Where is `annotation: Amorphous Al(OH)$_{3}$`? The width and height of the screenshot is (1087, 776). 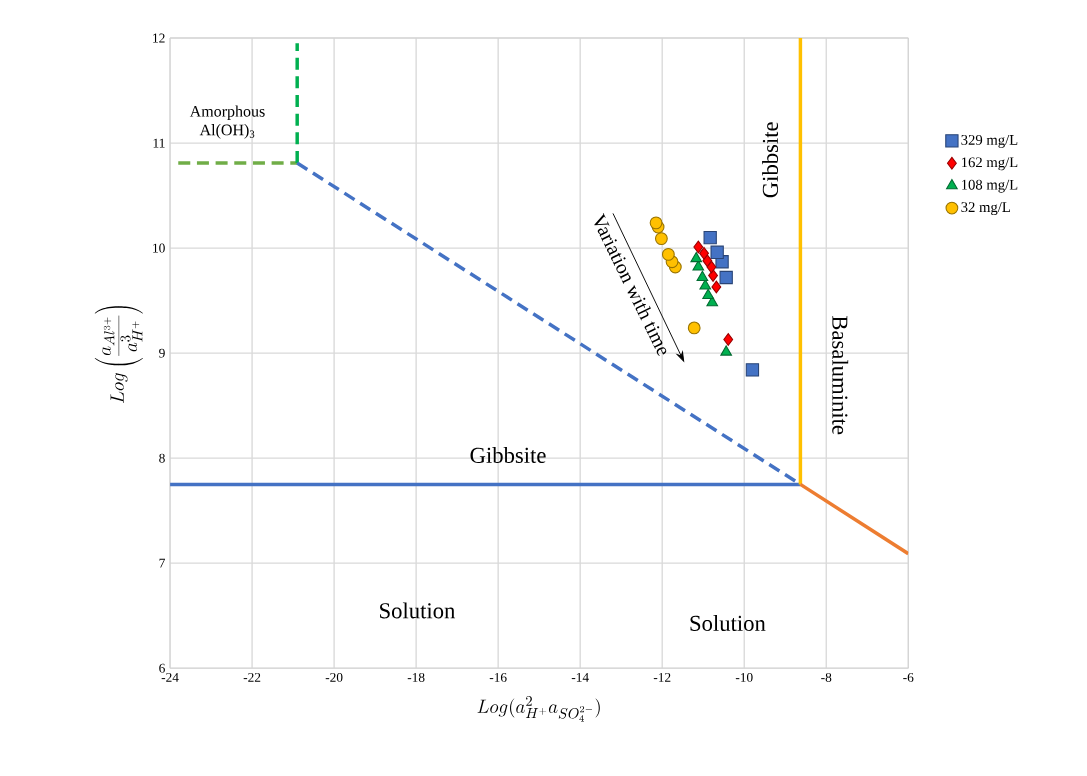 annotation: Amorphous Al(OH)$_{3}$ is located at coordinates (227, 122).